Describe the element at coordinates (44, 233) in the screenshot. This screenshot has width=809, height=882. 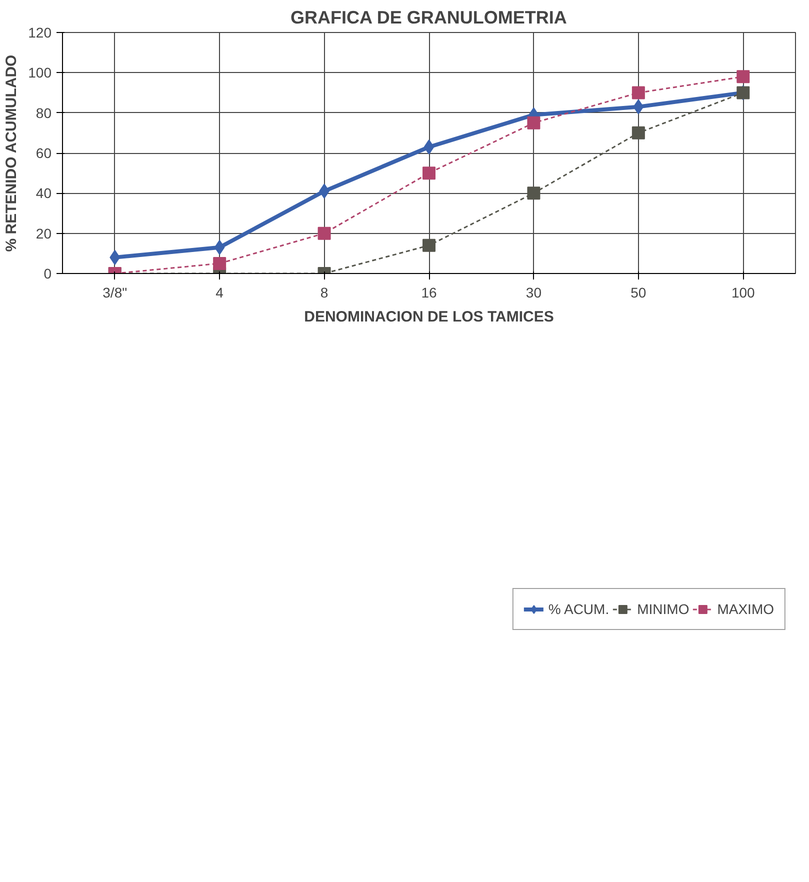
I see `y-tick-label: 20` at that location.